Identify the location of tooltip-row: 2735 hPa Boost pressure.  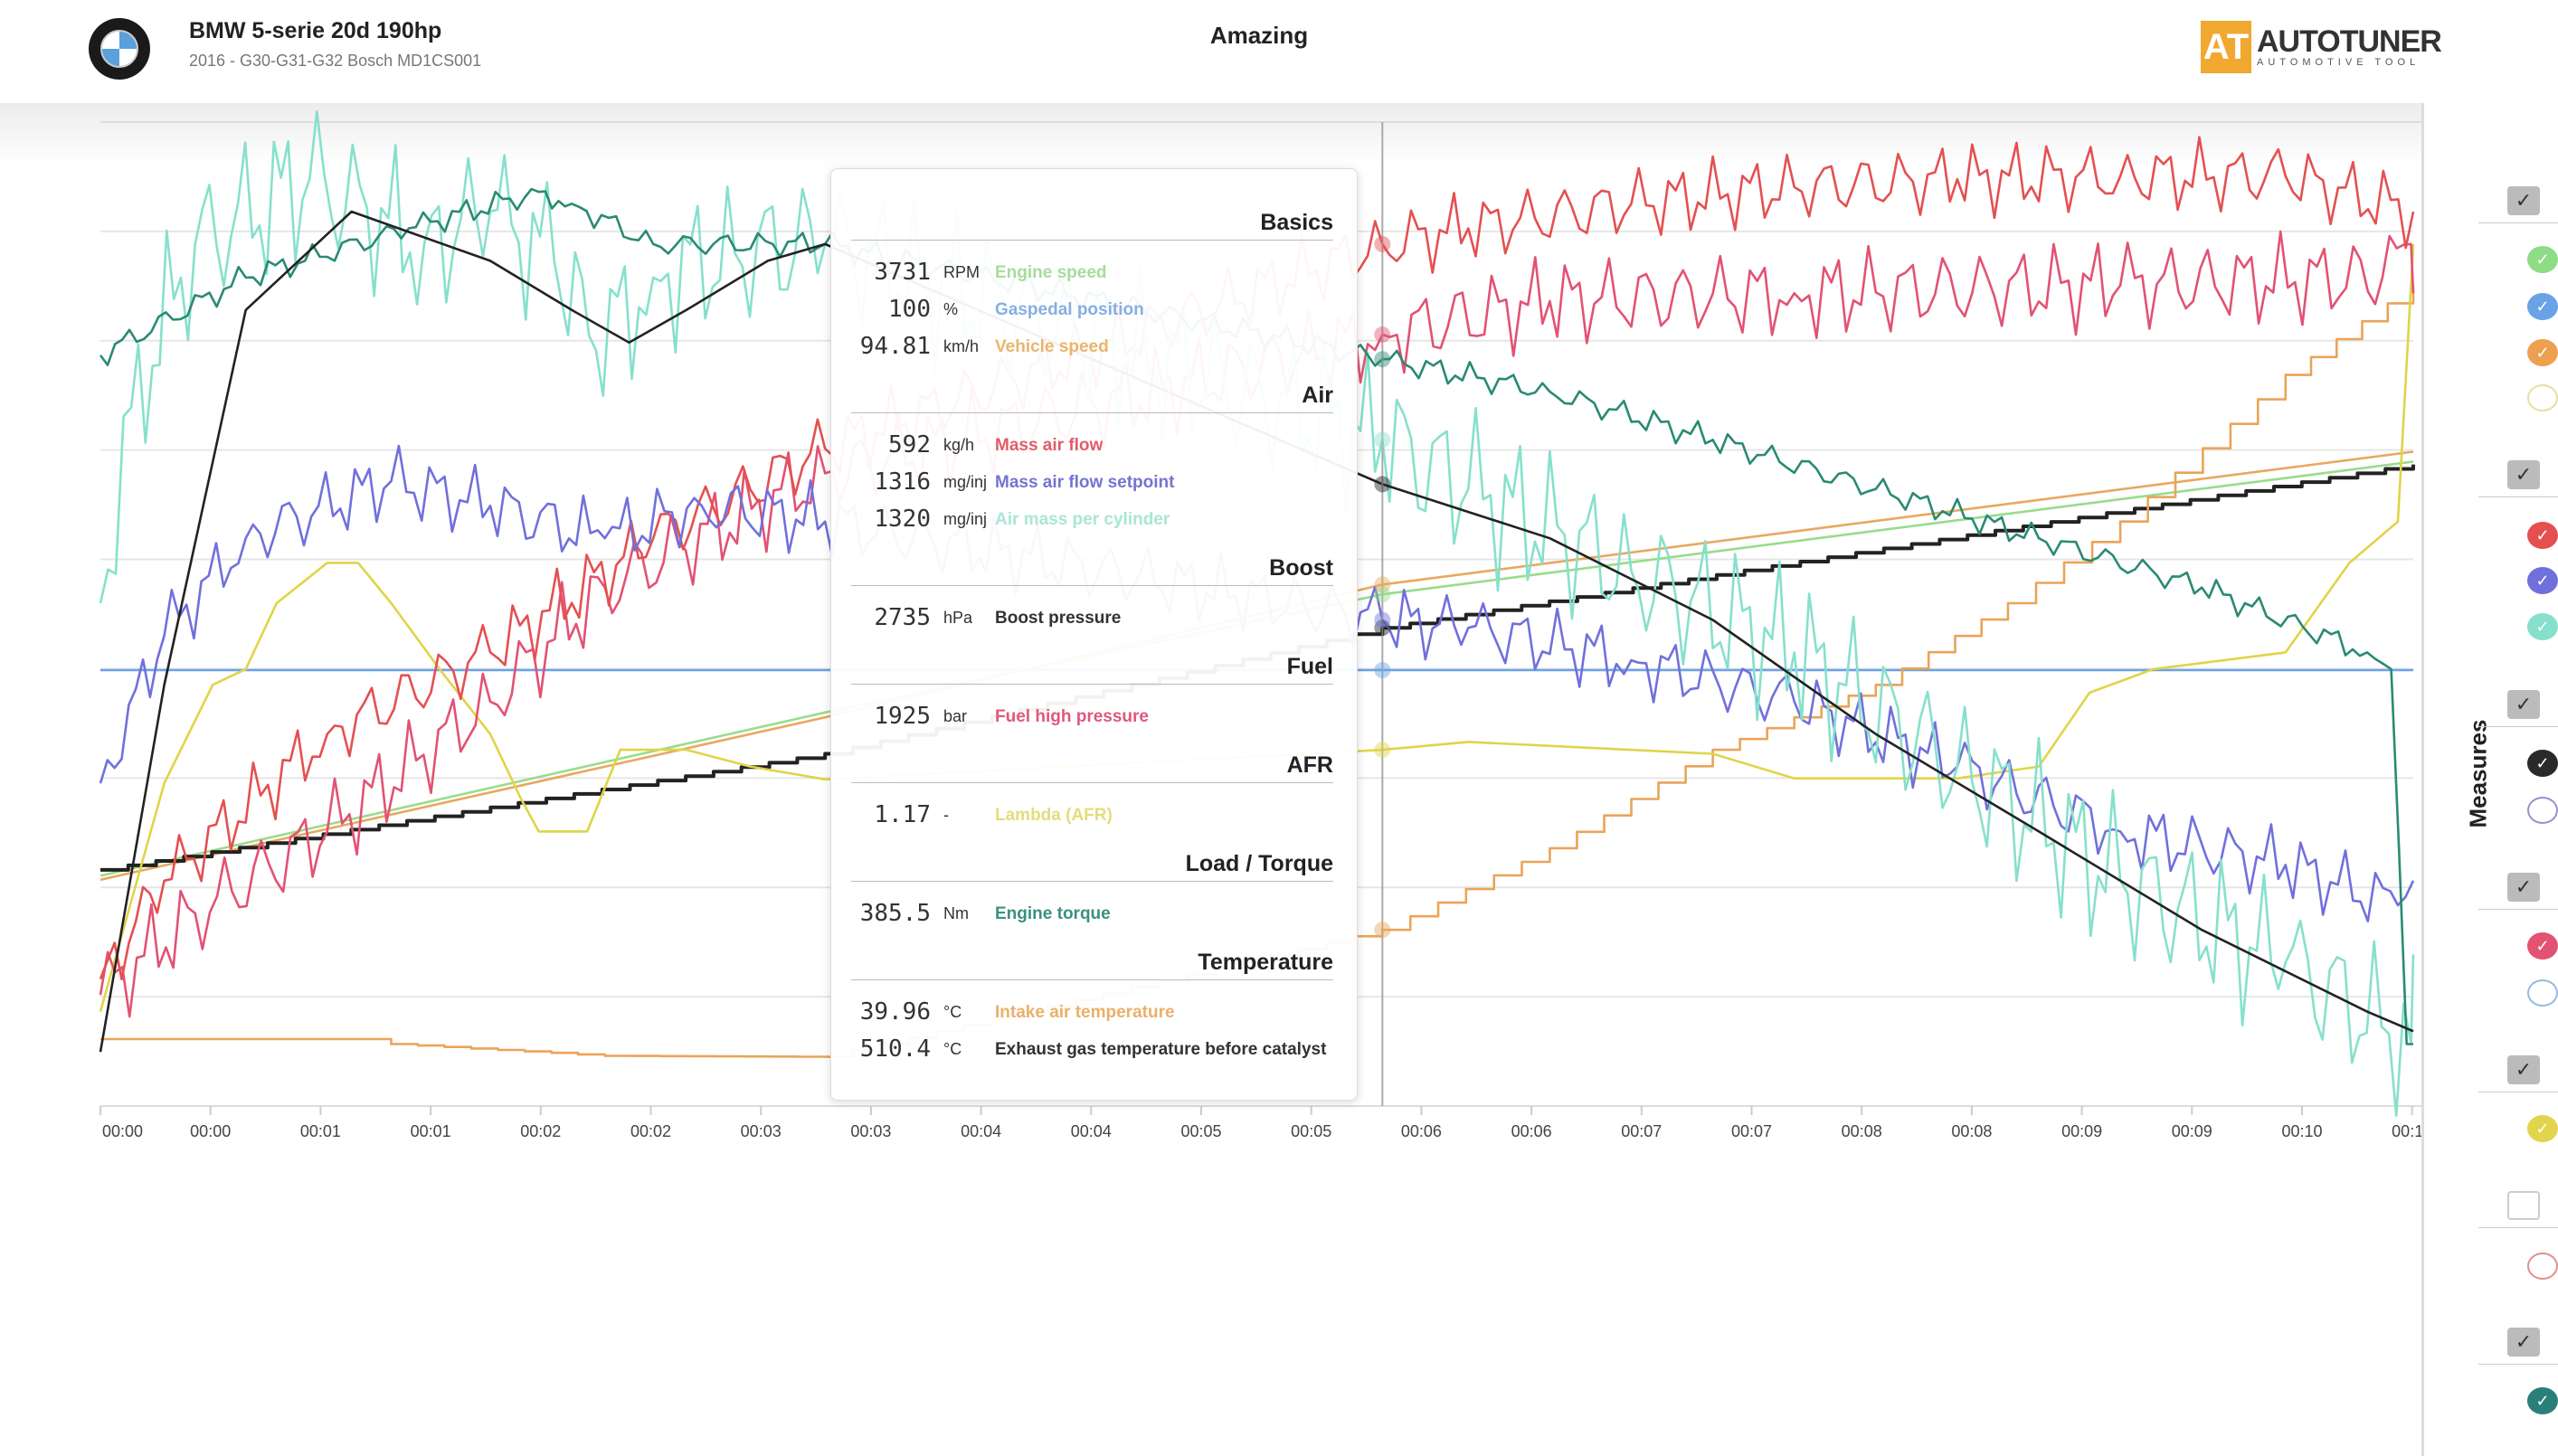
(1092, 618).